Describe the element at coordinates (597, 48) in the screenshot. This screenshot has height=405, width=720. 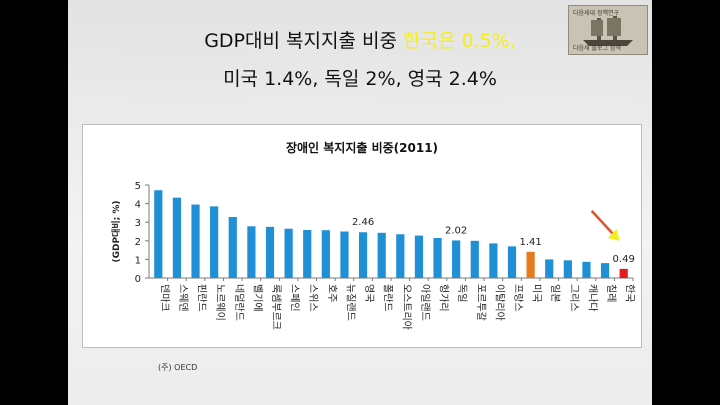
I see `logo-bottom-text: 다음세 블로그 정책` at that location.